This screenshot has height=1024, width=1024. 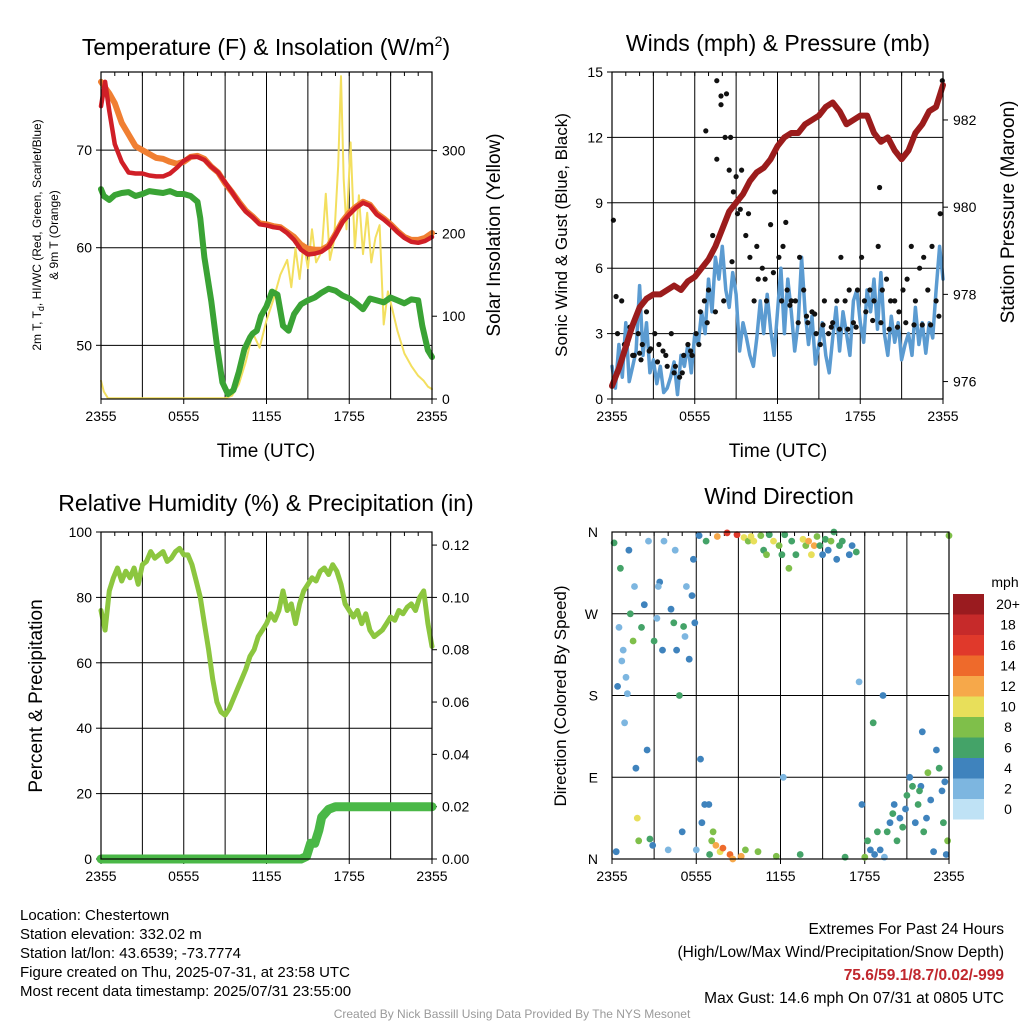 What do you see at coordinates (183, 876) in the screenshot?
I see `rh-xtick-label: 0555` at bounding box center [183, 876].